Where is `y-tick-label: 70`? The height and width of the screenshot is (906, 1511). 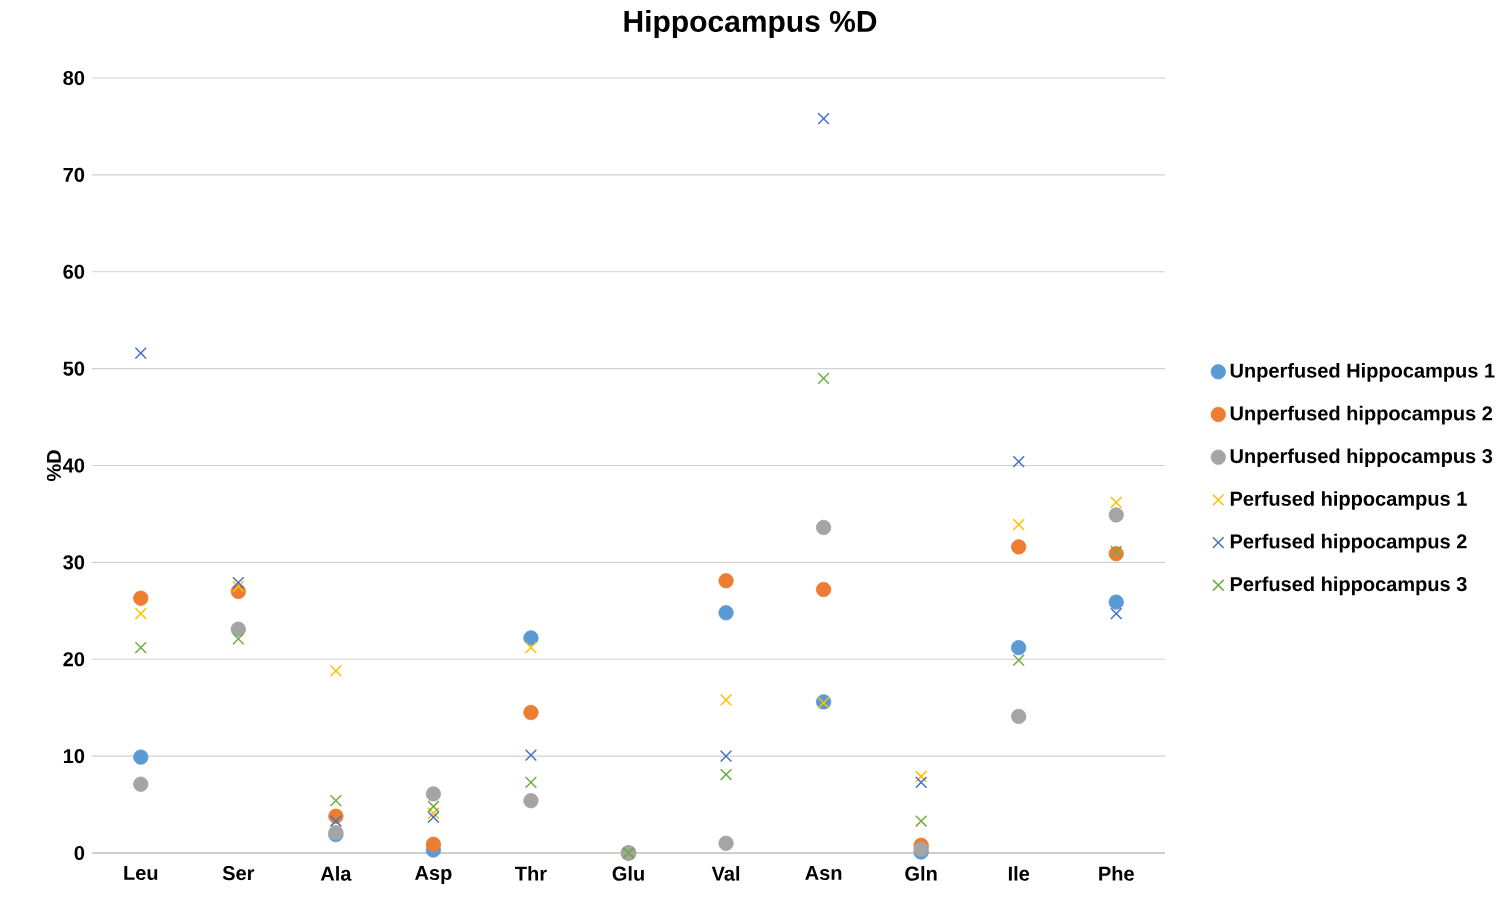
y-tick-label: 70 is located at coordinates (74, 174).